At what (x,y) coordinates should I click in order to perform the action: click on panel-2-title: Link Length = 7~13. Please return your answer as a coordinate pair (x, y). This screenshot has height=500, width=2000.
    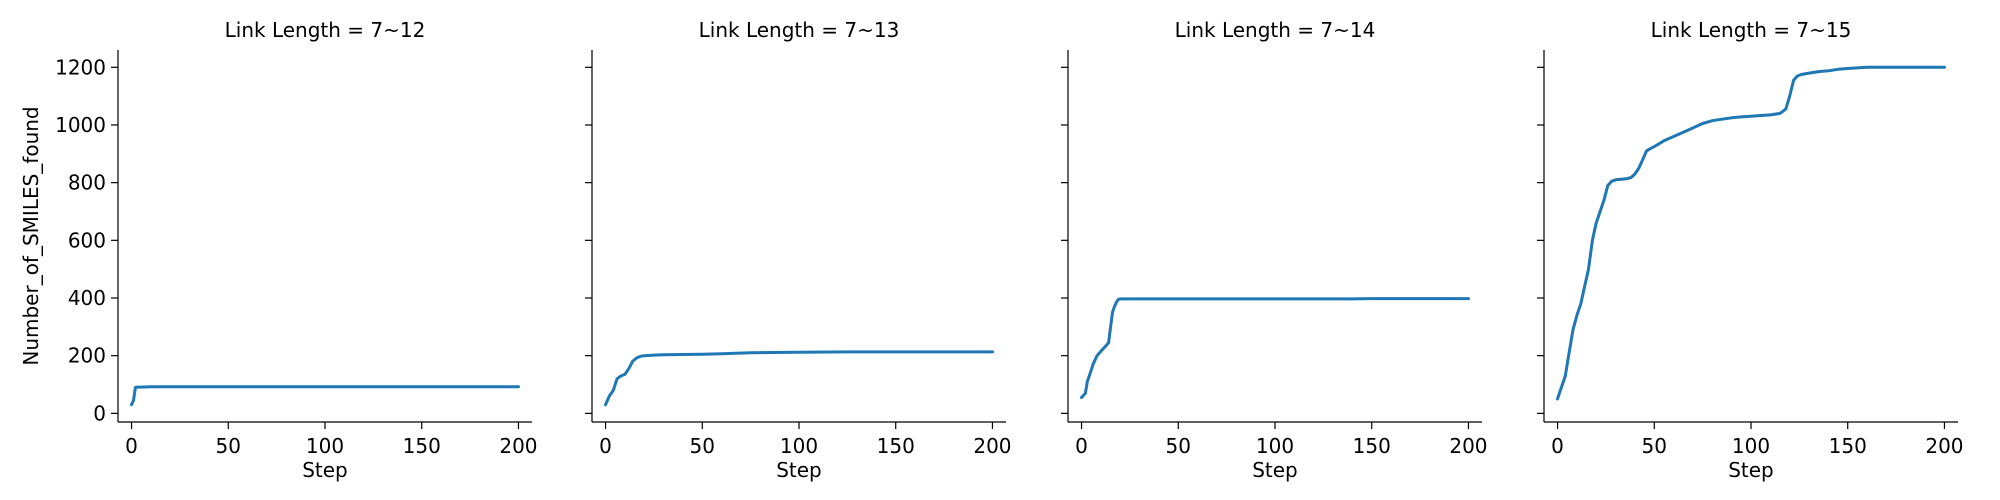
    Looking at the image, I should click on (799, 30).